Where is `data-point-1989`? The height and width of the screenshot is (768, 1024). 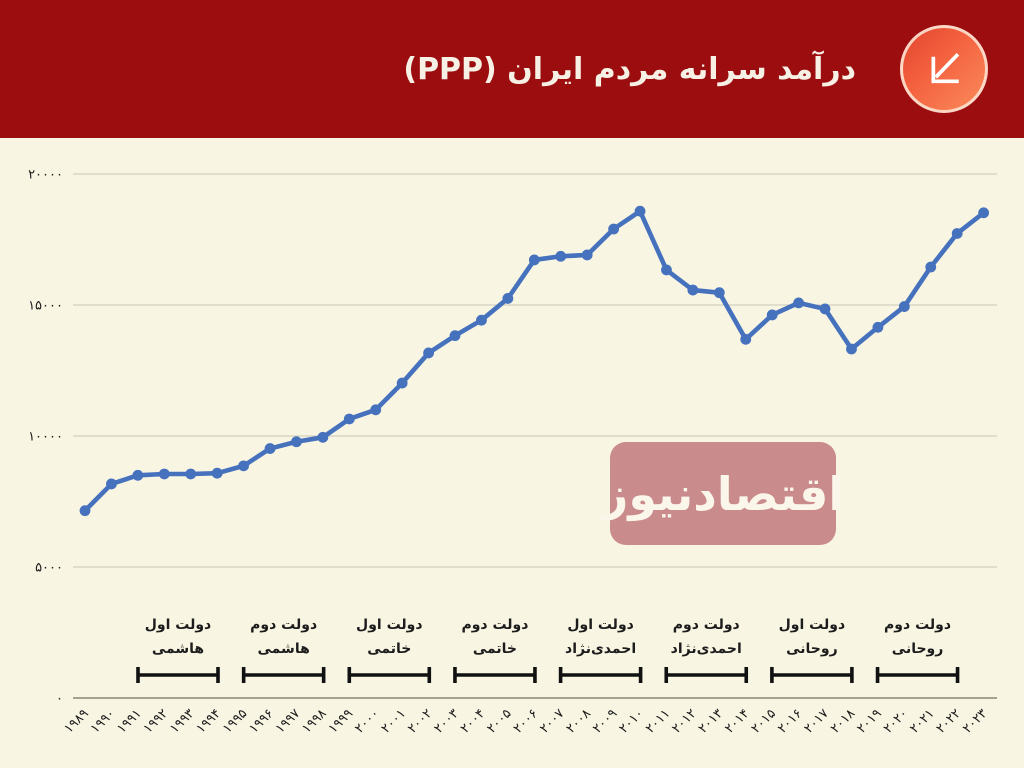
data-point-1989 is located at coordinates (85, 511).